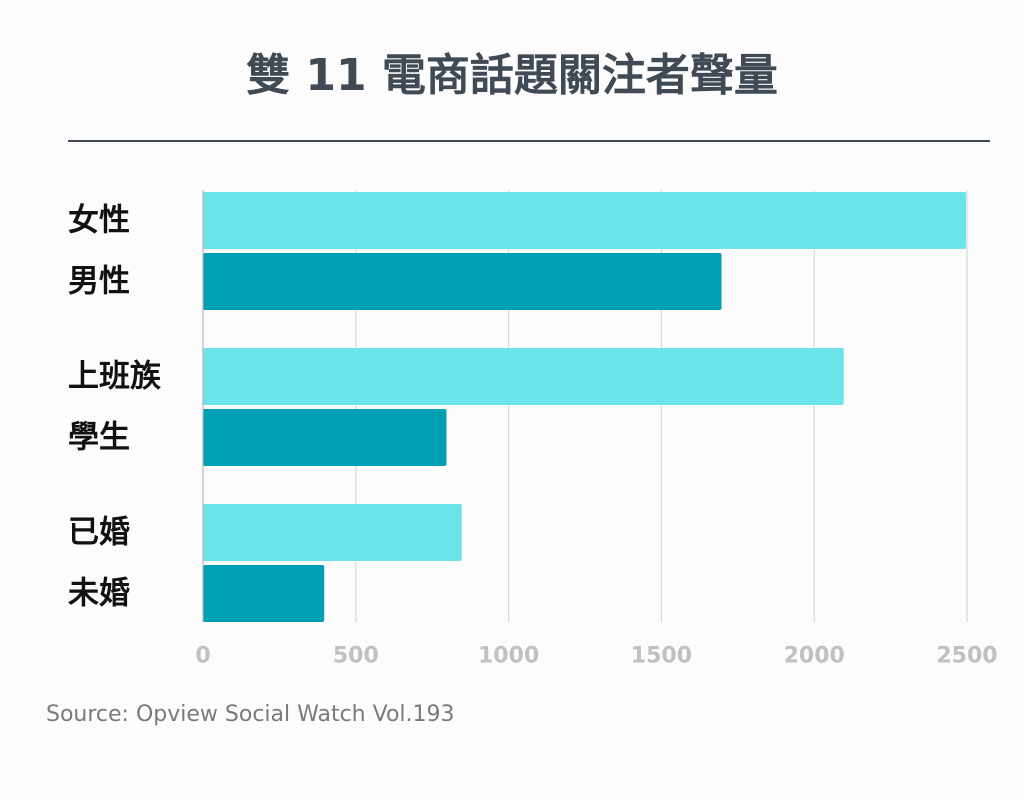  What do you see at coordinates (966, 656) in the screenshot?
I see `x-tick-label: 2500` at bounding box center [966, 656].